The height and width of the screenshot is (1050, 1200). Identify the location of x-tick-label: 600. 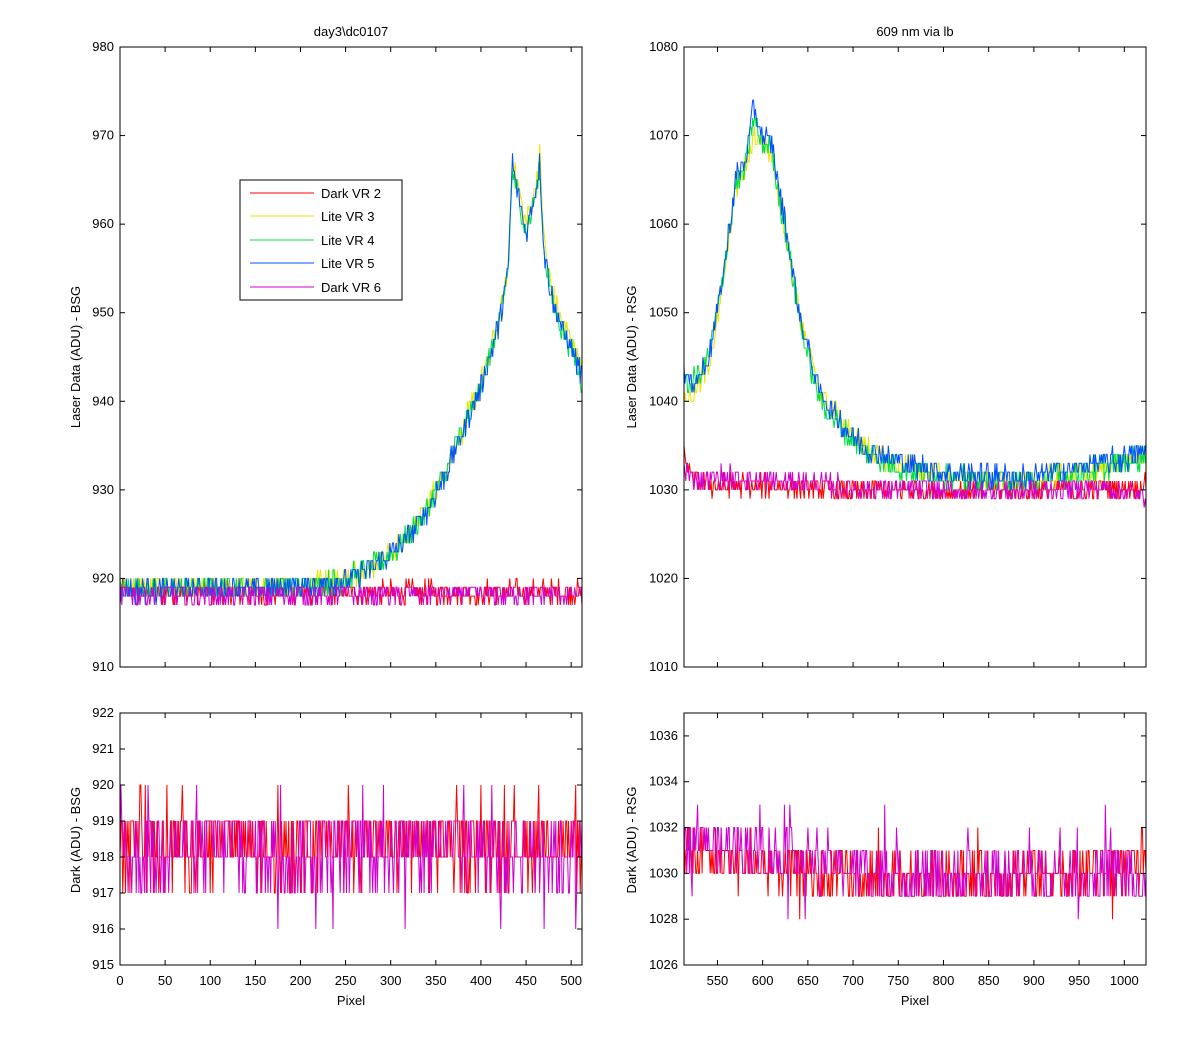
(763, 980).